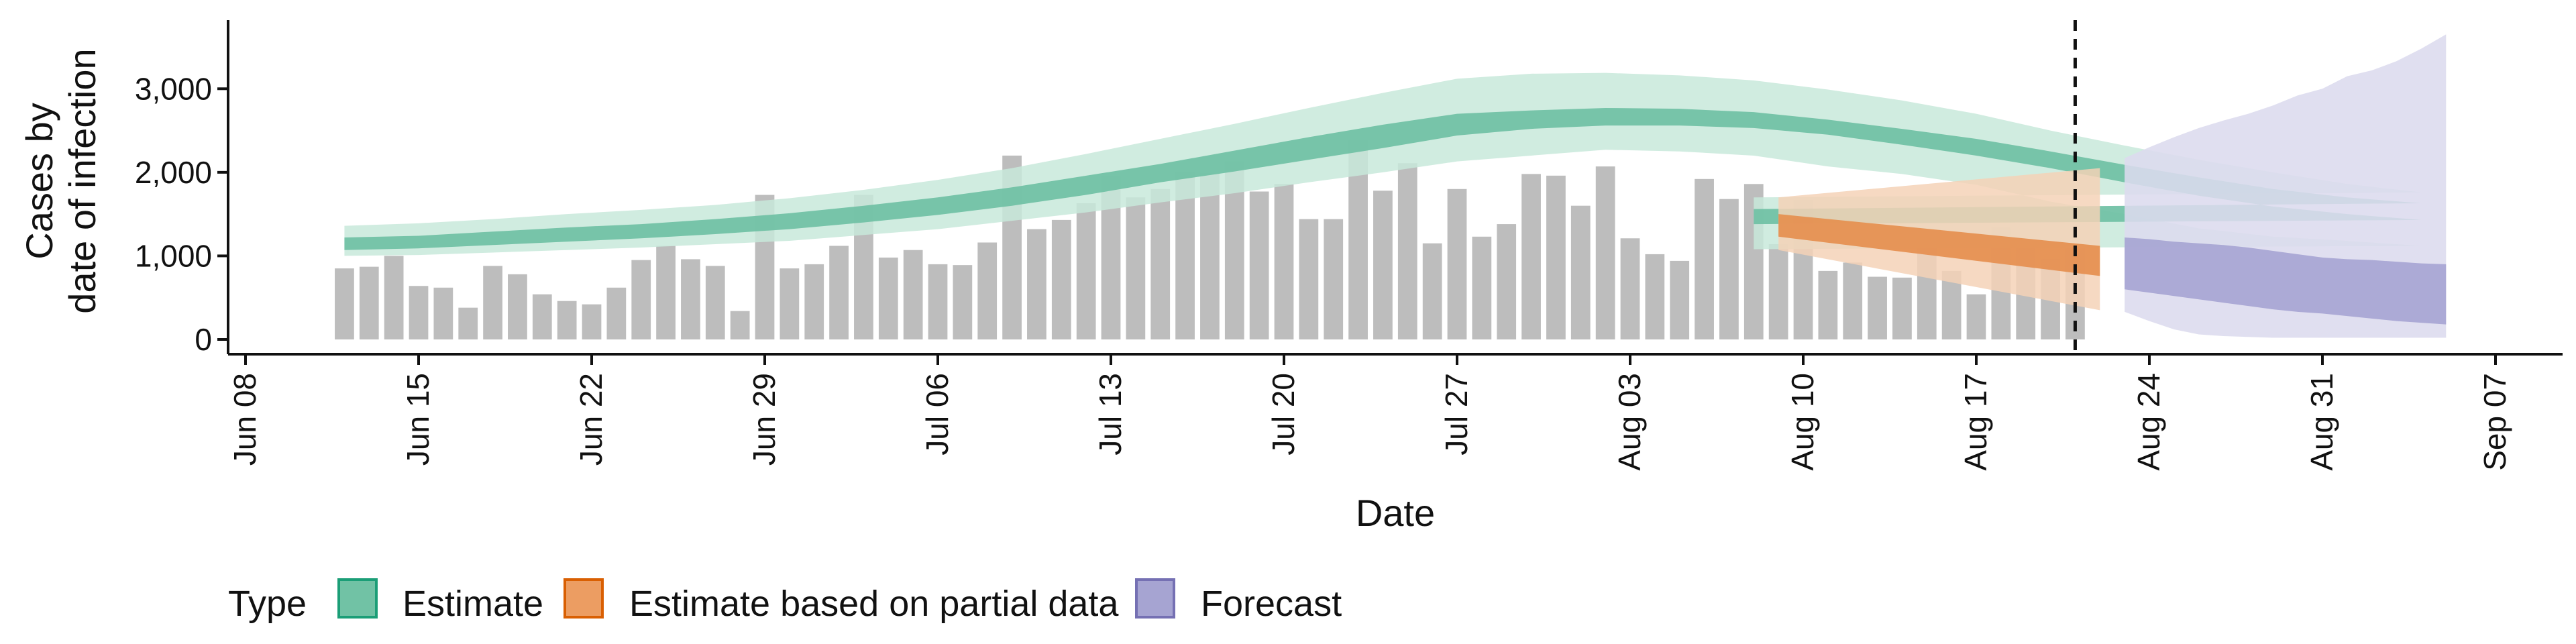  Describe the element at coordinates (1939, 245) in the screenshot. I see `series-1-inner-ribbon` at that location.